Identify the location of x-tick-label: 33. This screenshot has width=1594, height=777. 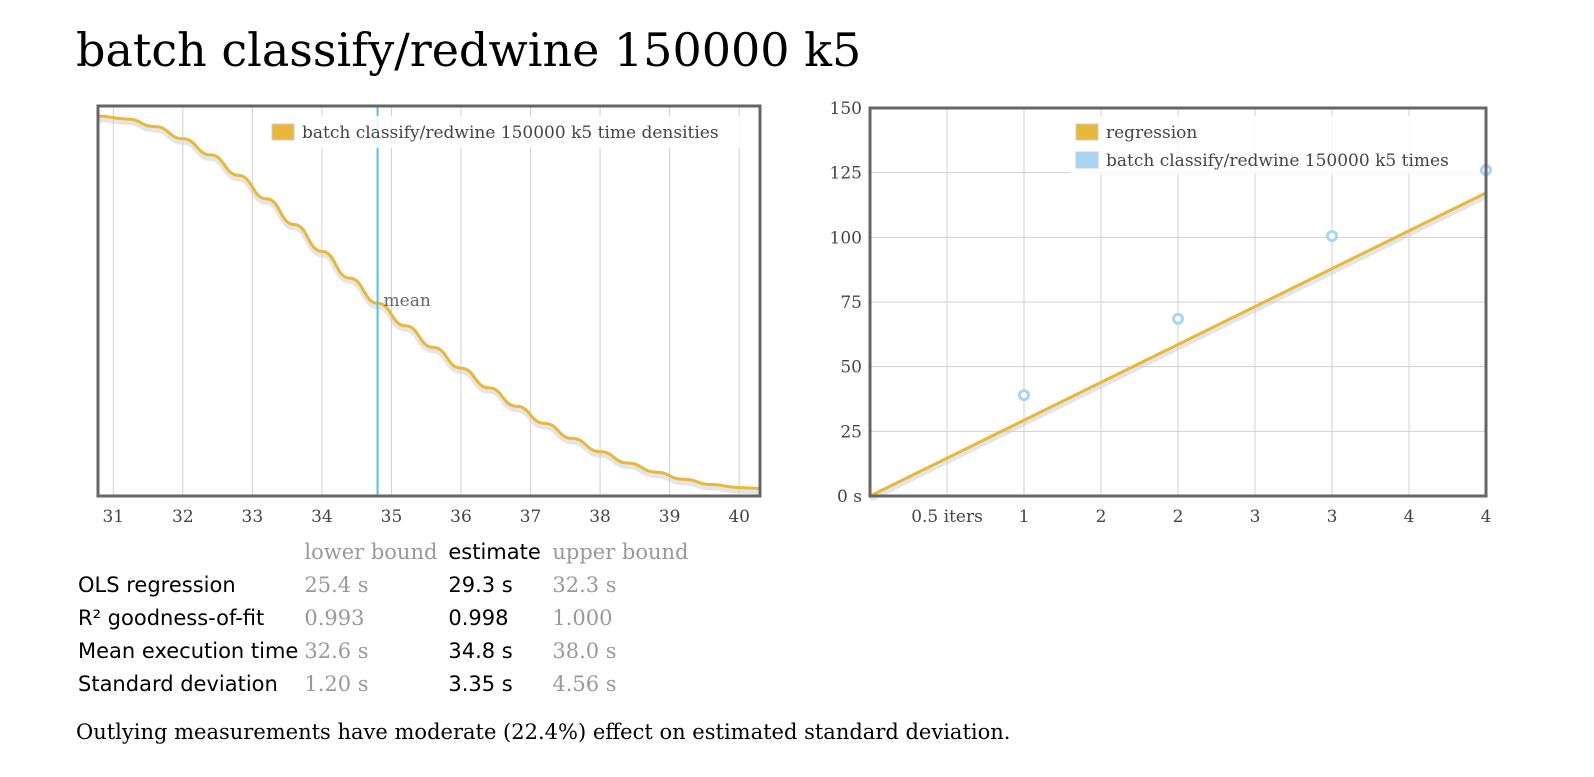
(253, 517).